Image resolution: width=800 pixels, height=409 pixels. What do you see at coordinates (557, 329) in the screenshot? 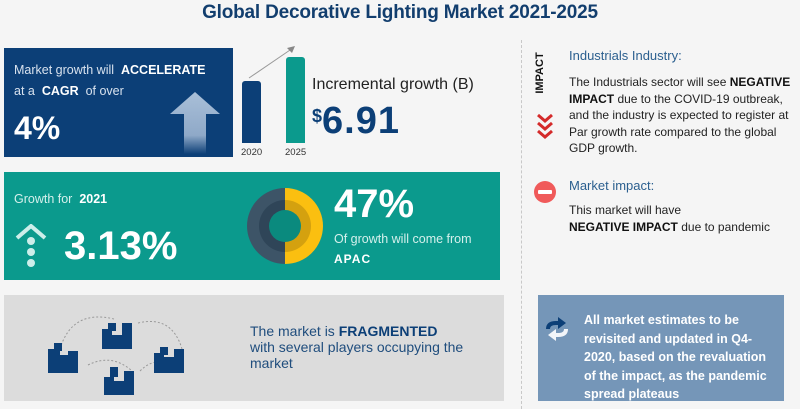
I see `refresh-arrows-icon` at bounding box center [557, 329].